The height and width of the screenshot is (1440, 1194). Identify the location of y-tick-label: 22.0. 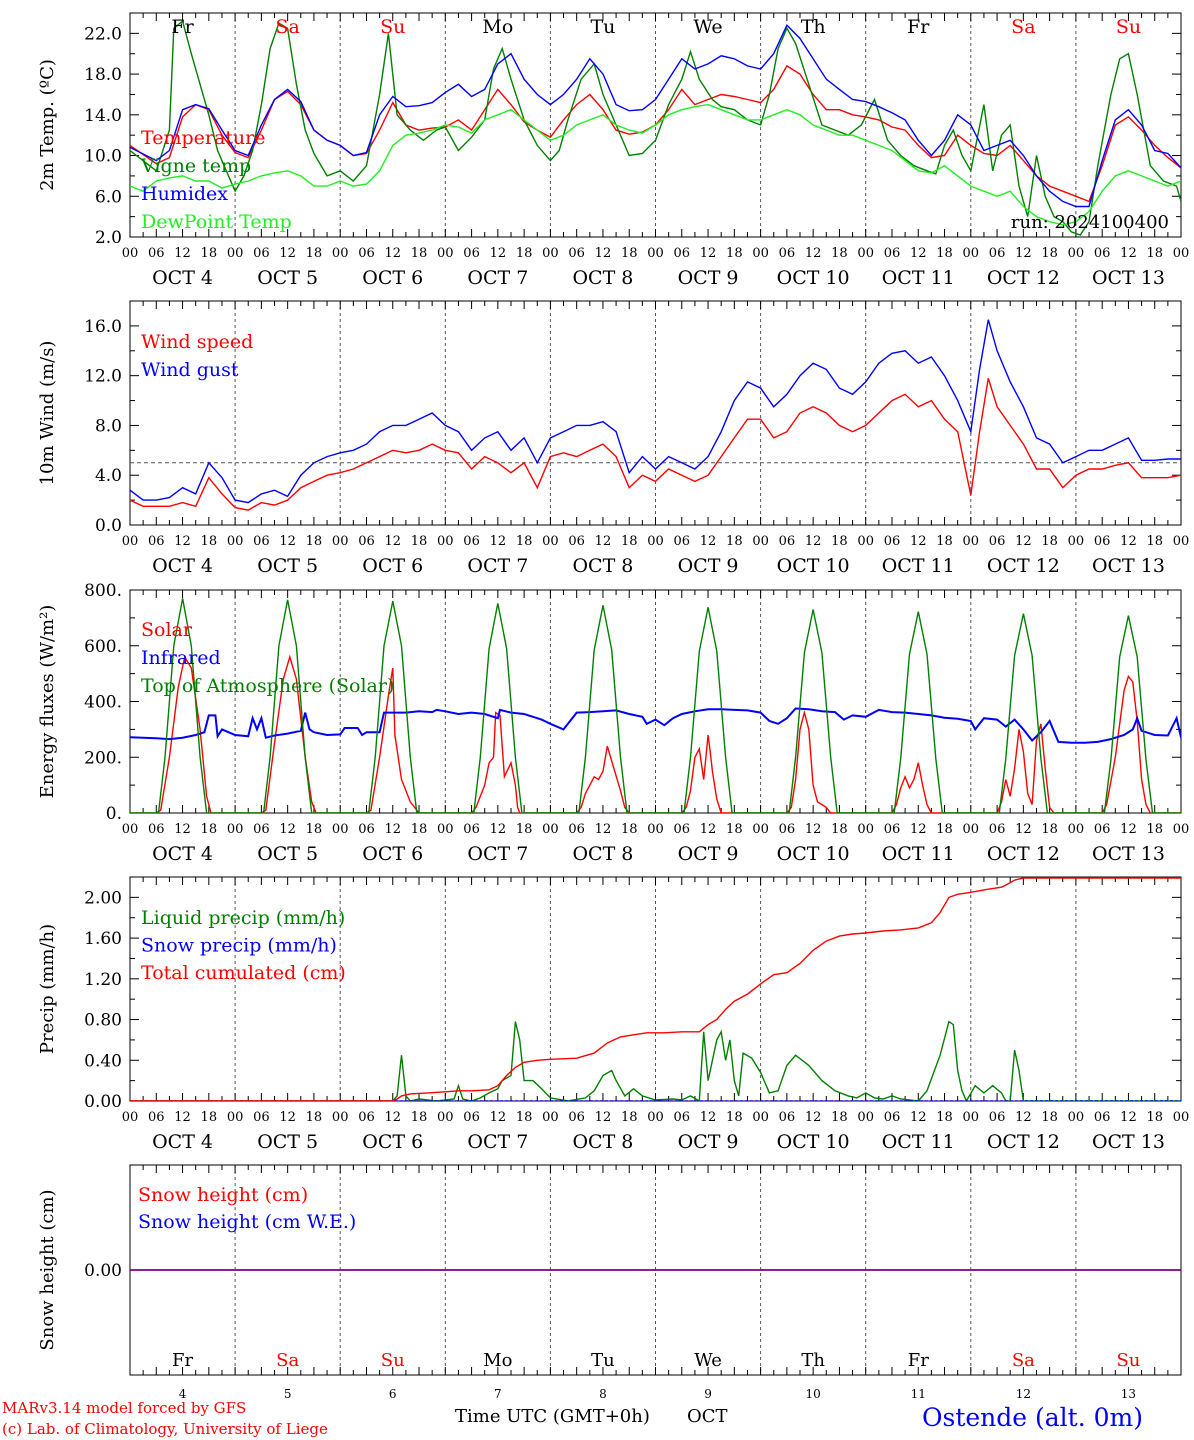
(103, 34).